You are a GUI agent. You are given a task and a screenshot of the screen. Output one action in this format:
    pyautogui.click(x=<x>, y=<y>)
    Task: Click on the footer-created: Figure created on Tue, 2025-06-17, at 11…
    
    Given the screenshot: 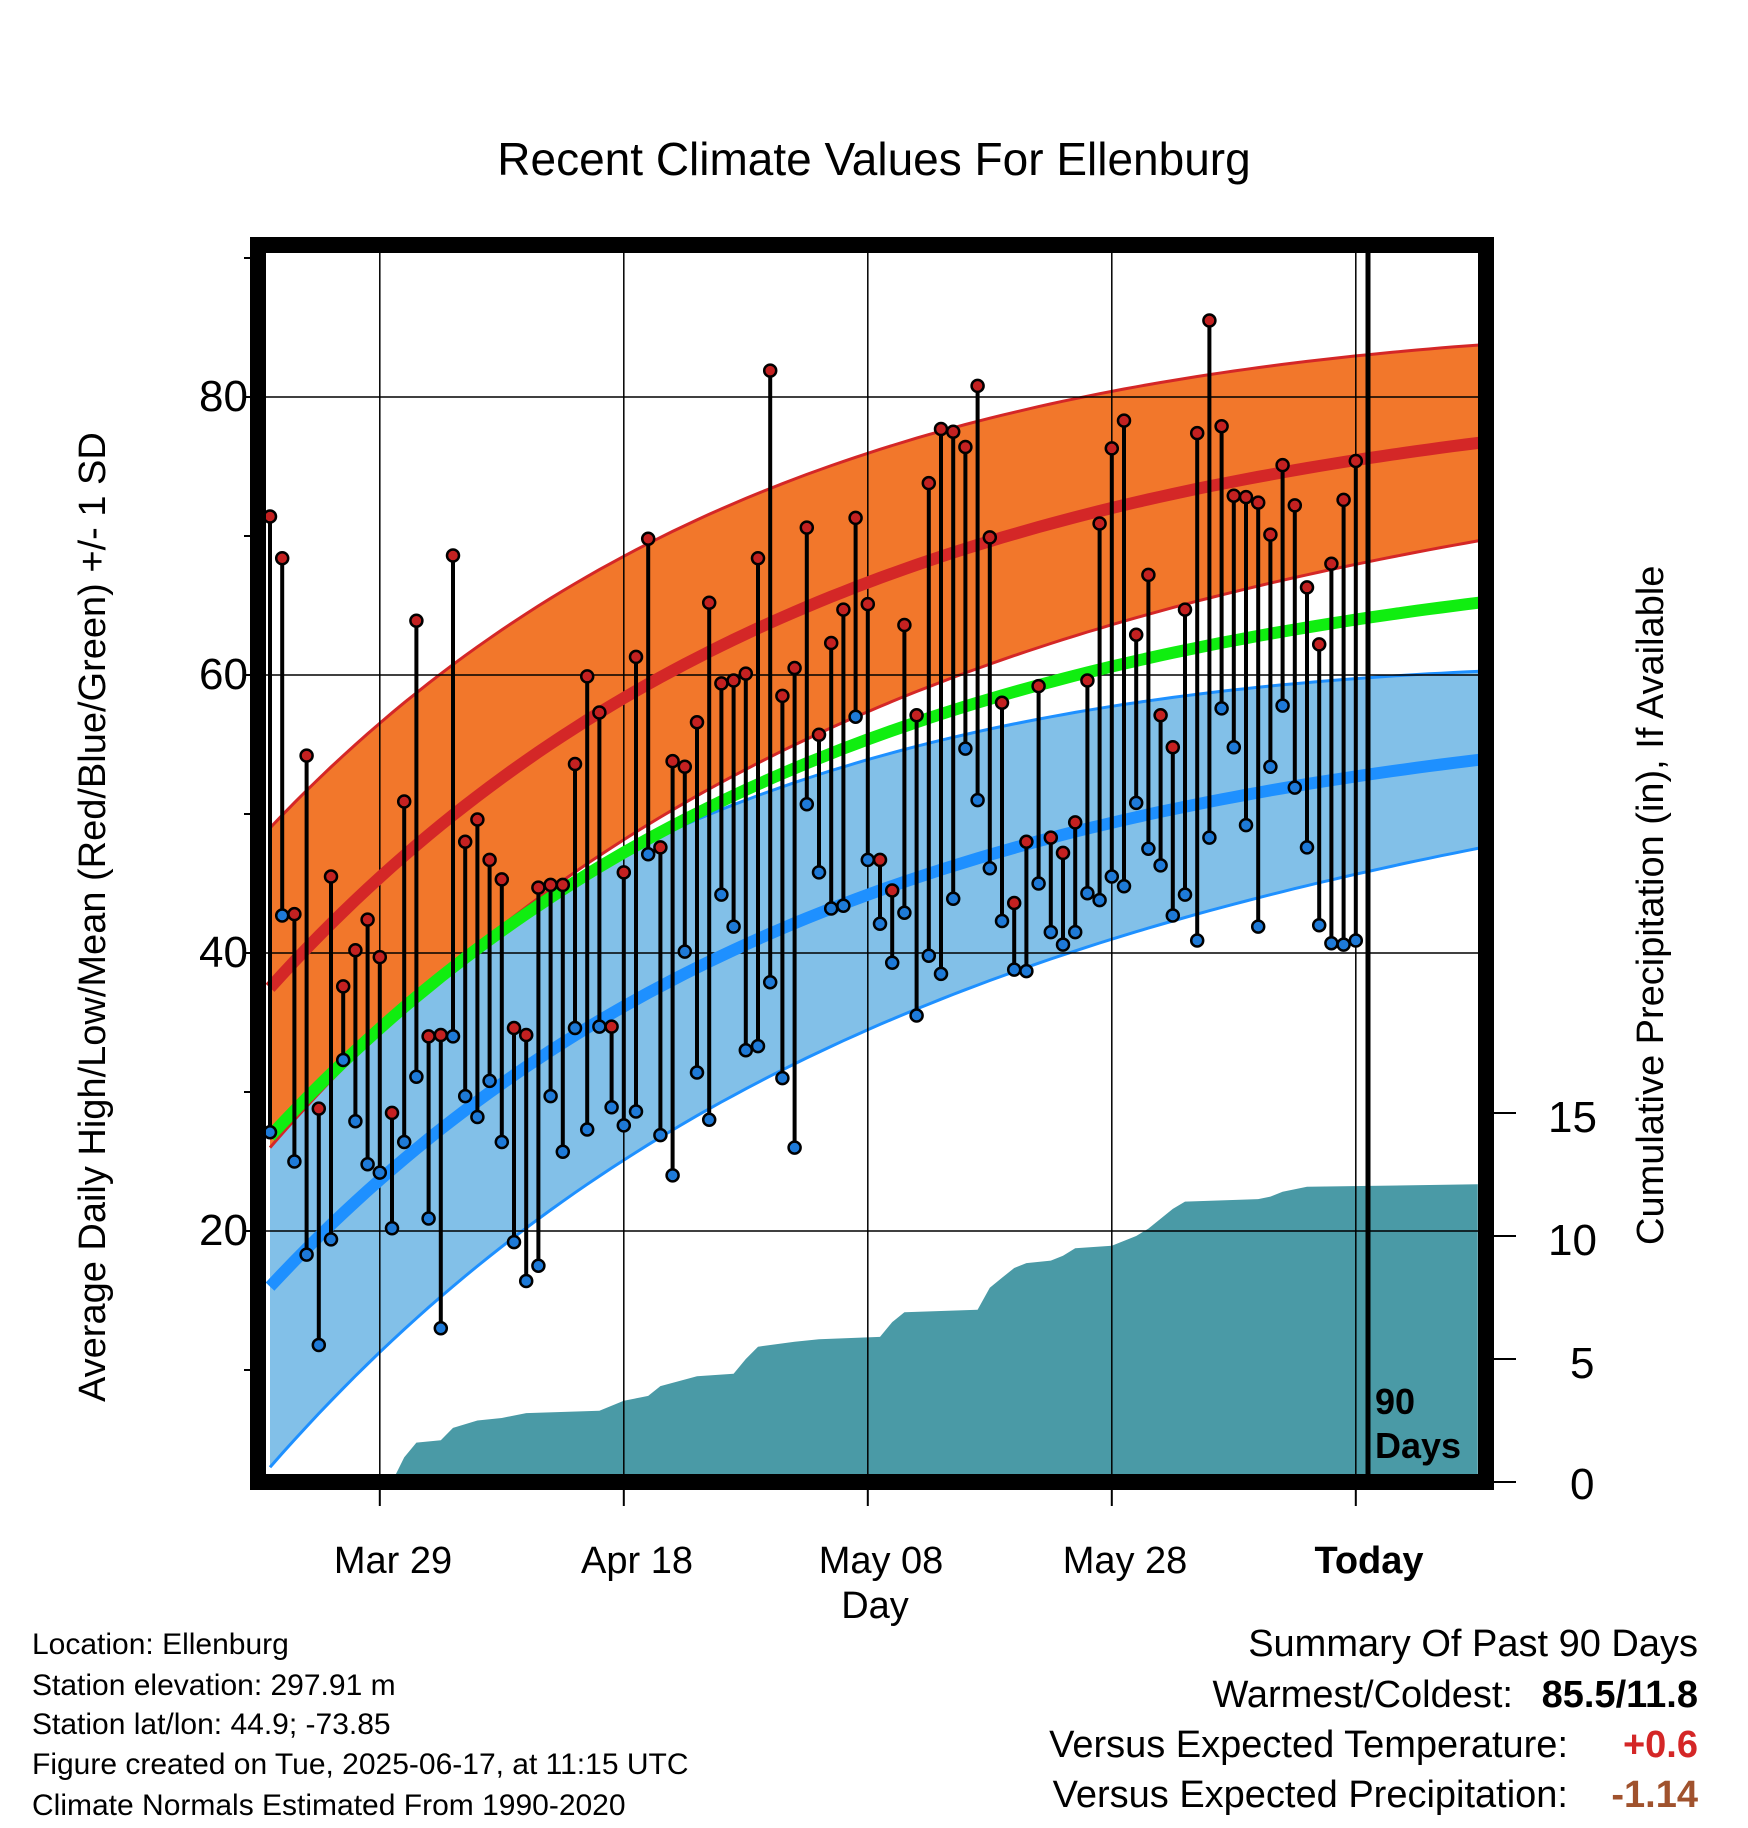 What is the action you would take?
    pyautogui.click(x=360, y=1764)
    